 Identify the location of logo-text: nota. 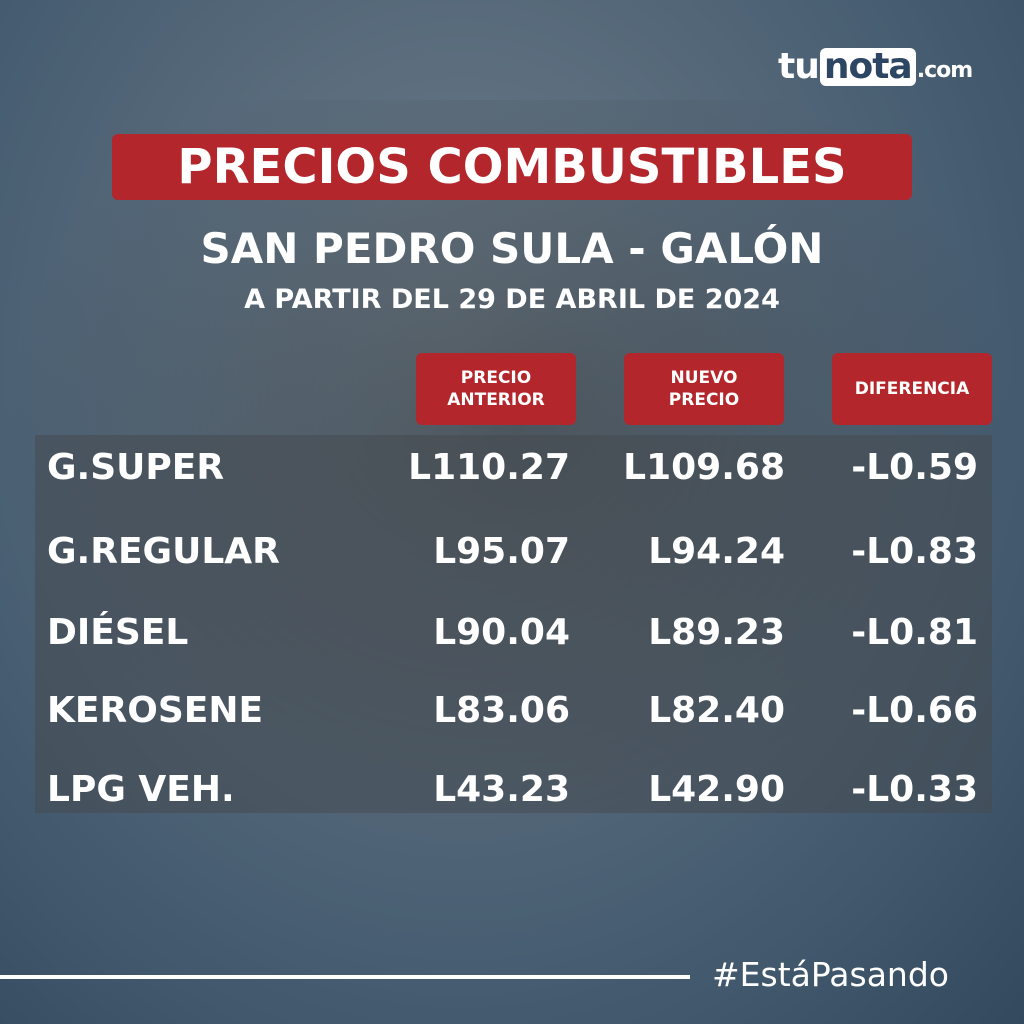
(867, 66).